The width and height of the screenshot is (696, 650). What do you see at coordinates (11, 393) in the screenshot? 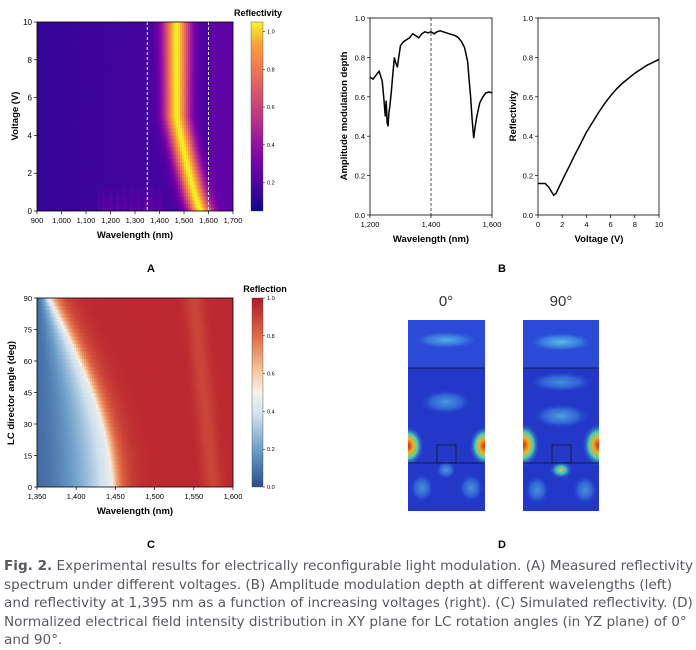
I see `panel-c-ylabel: LC director angle (deg)` at bounding box center [11, 393].